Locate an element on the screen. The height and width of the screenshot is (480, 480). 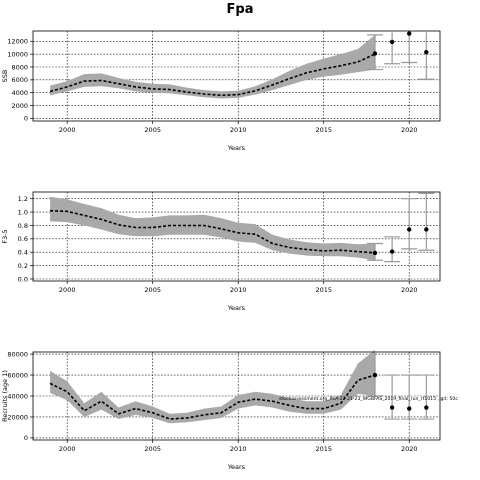
y-tick-label: 6000 is located at coordinates (19, 80).